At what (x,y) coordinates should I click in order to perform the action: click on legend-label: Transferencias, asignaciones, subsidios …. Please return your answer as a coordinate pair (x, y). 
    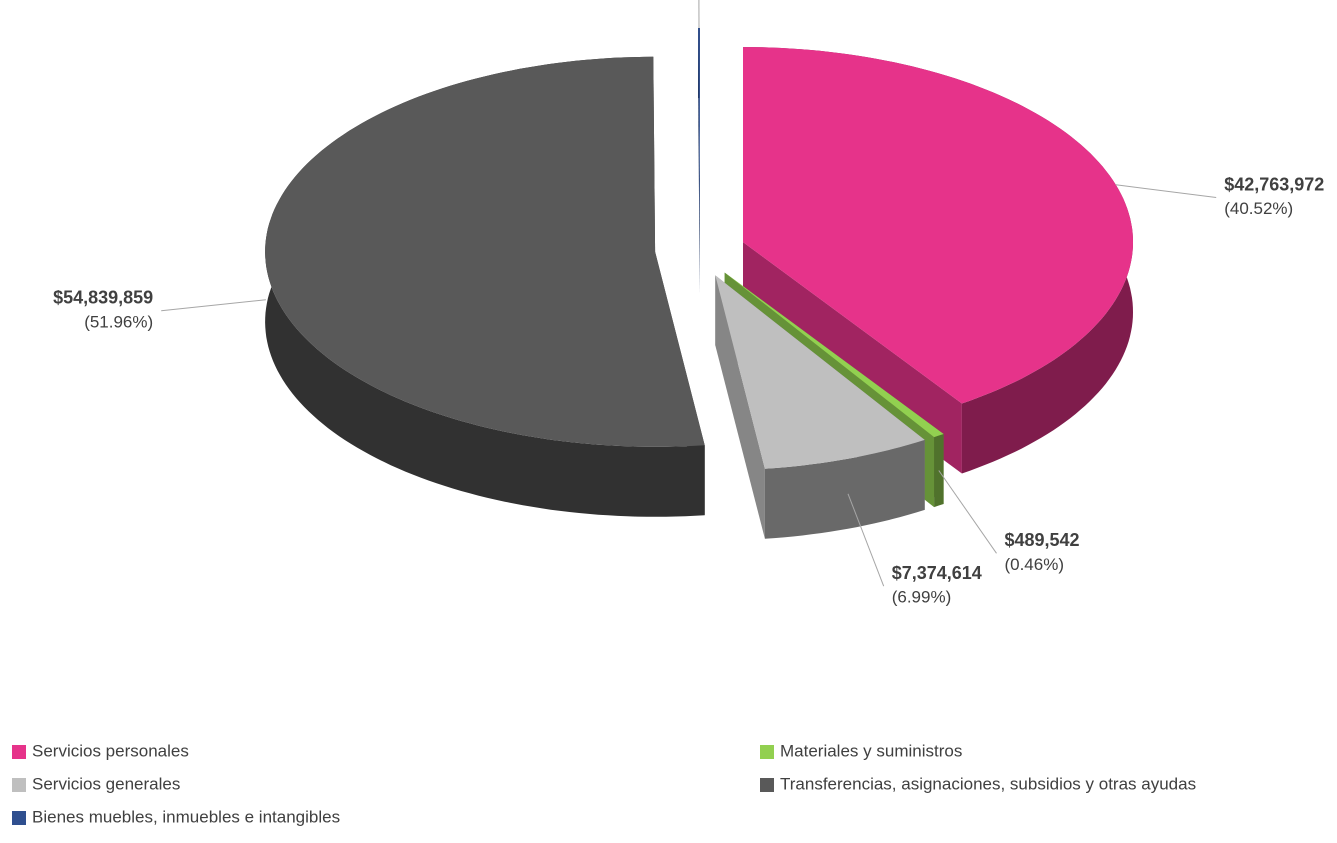
    Looking at the image, I should click on (988, 783).